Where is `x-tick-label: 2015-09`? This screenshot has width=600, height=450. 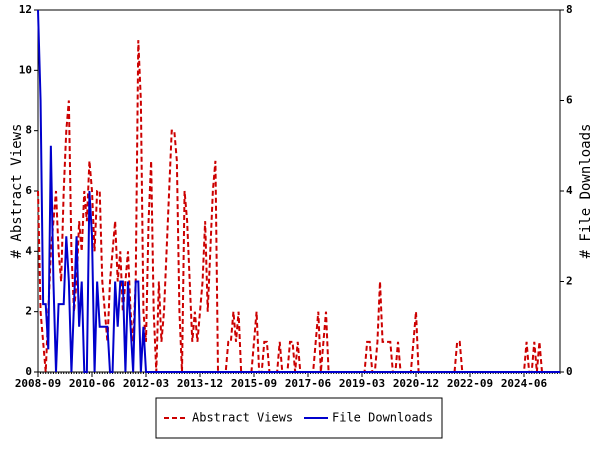 x-tick-label: 2015-09 is located at coordinates (254, 383).